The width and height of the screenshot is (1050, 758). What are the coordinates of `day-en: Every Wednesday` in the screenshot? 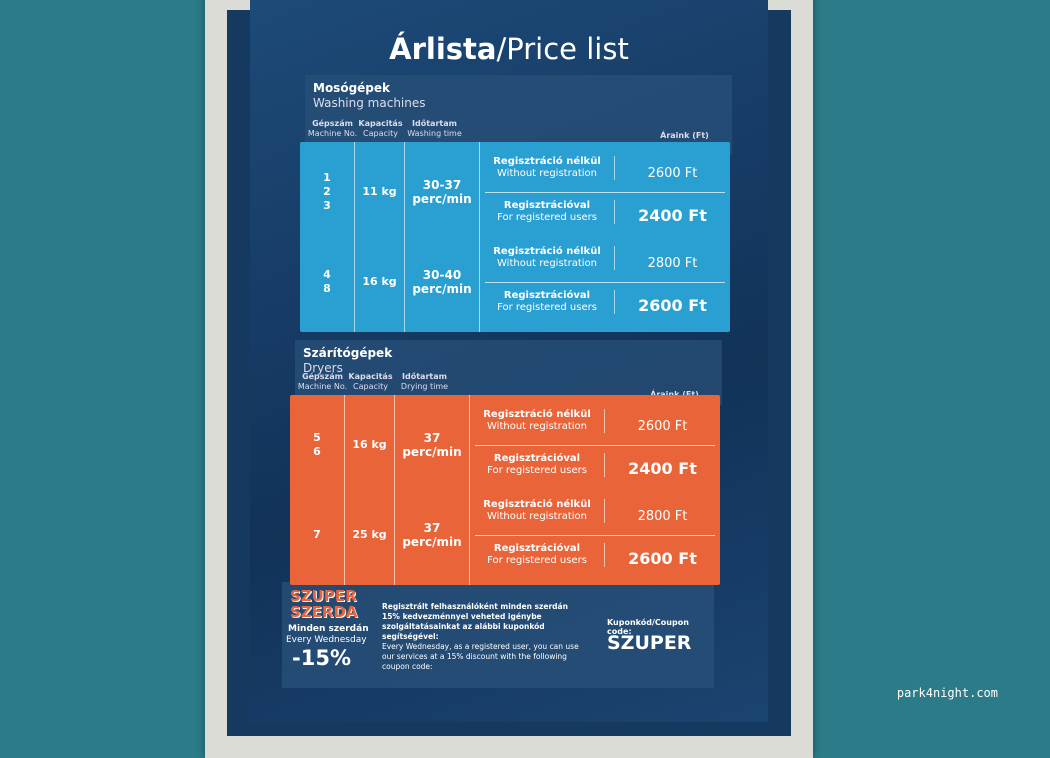 It's located at (326, 640).